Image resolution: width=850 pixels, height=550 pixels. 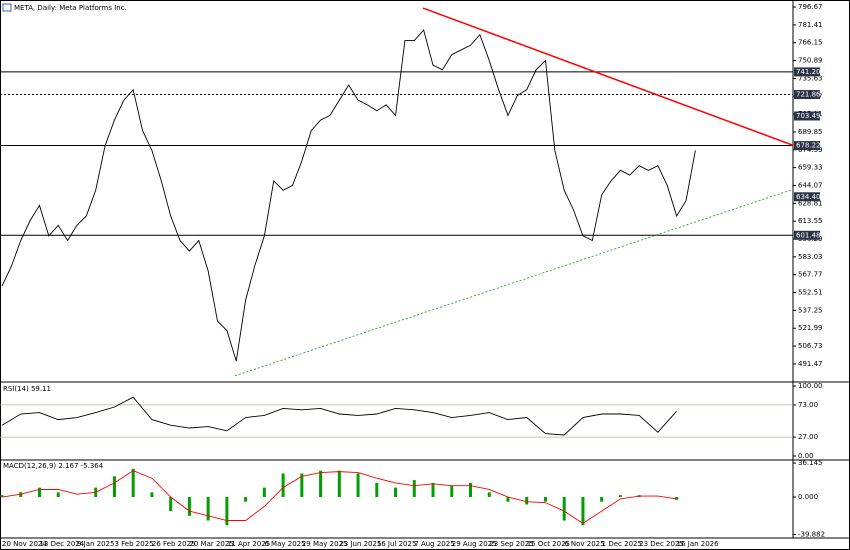 What do you see at coordinates (808, 497) in the screenshot?
I see `y-tick-label: 0.000` at bounding box center [808, 497].